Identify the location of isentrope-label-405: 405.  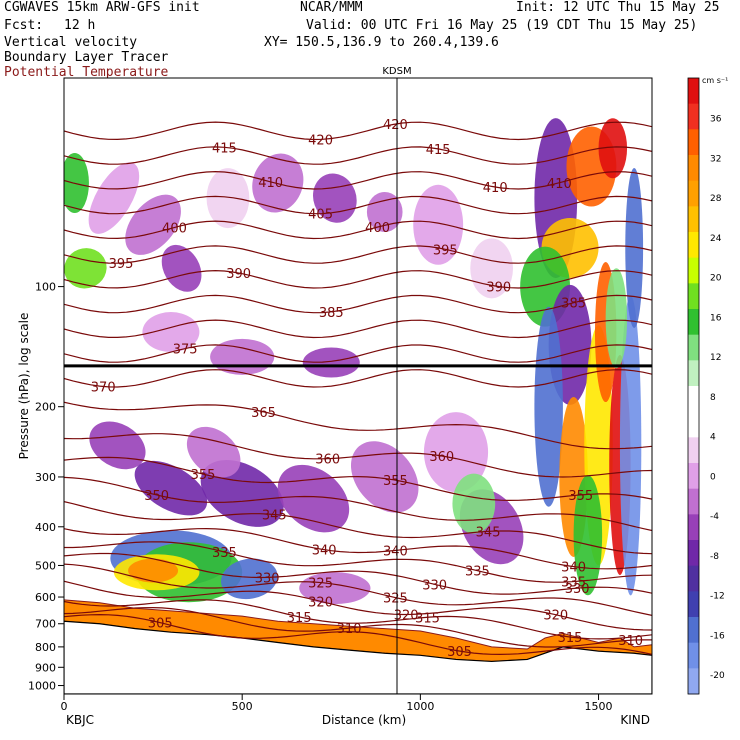
(320, 215).